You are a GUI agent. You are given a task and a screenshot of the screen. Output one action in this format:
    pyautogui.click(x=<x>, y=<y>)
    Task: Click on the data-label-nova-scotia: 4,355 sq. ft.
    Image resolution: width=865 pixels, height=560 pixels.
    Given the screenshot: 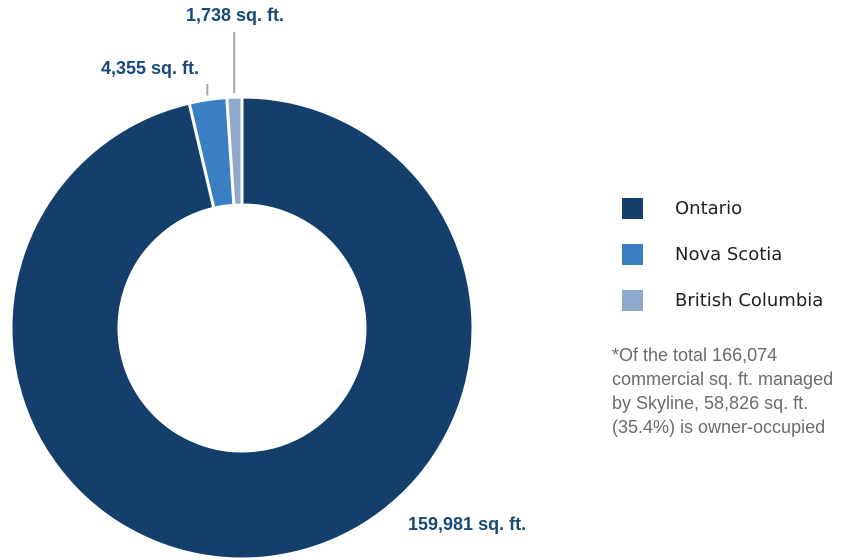 What is the action you would take?
    pyautogui.click(x=150, y=68)
    